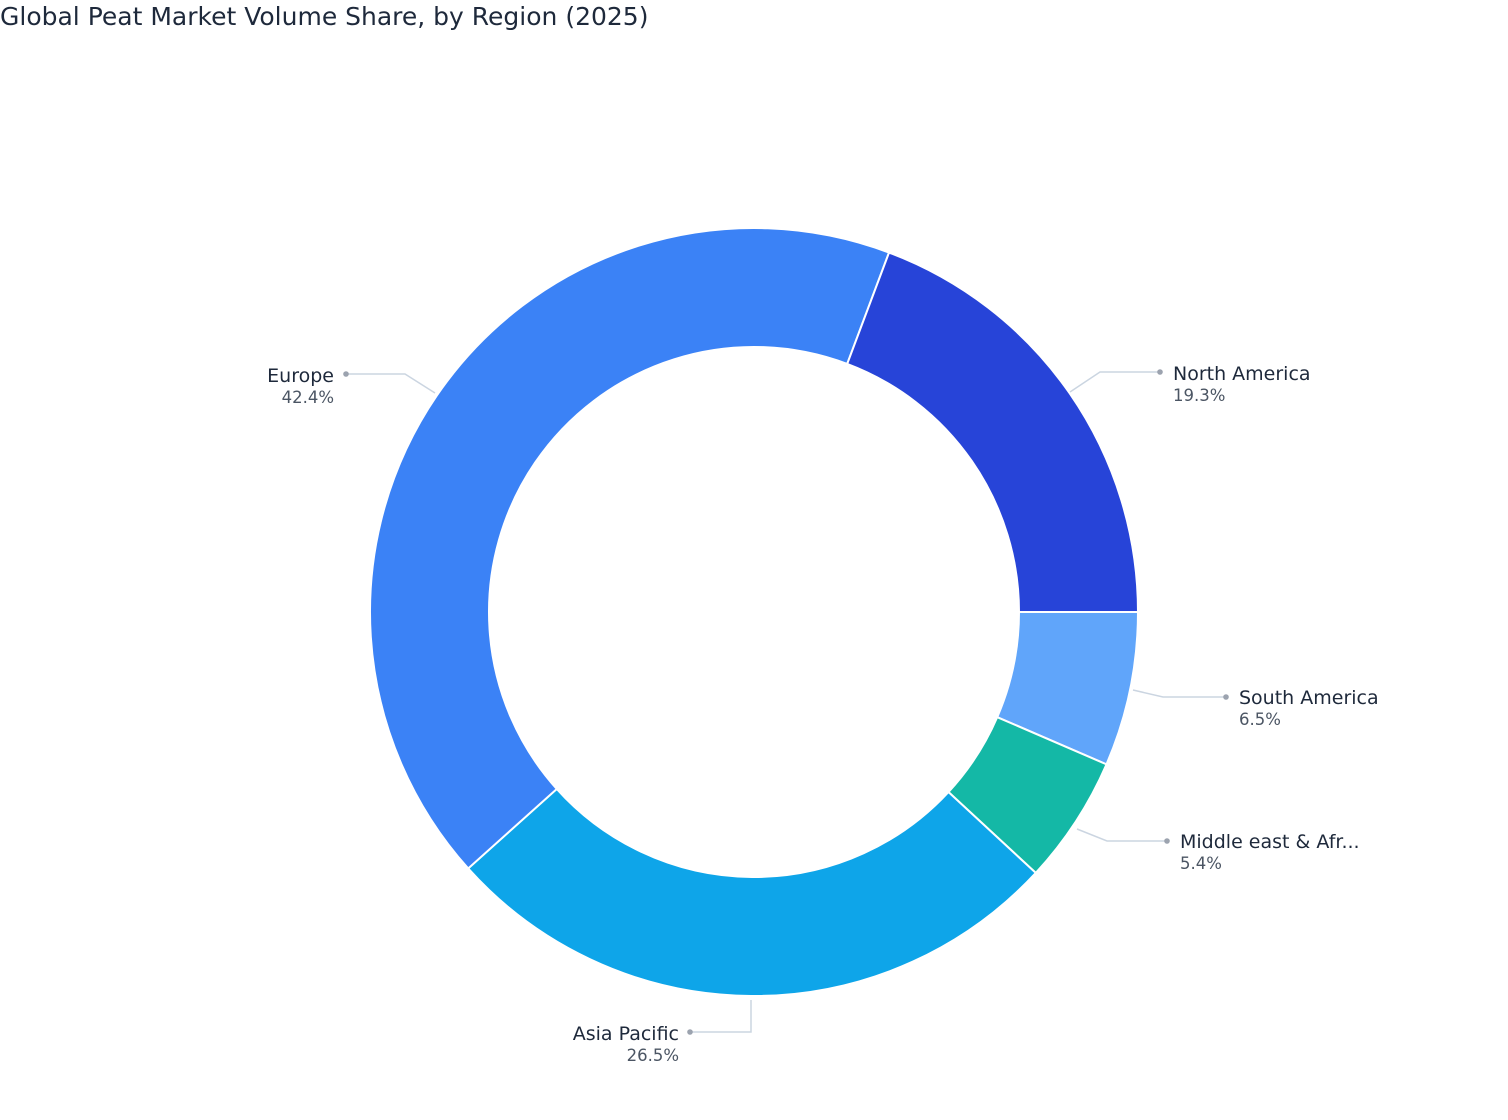  I want to click on slice-label: North America, so click(1242, 374).